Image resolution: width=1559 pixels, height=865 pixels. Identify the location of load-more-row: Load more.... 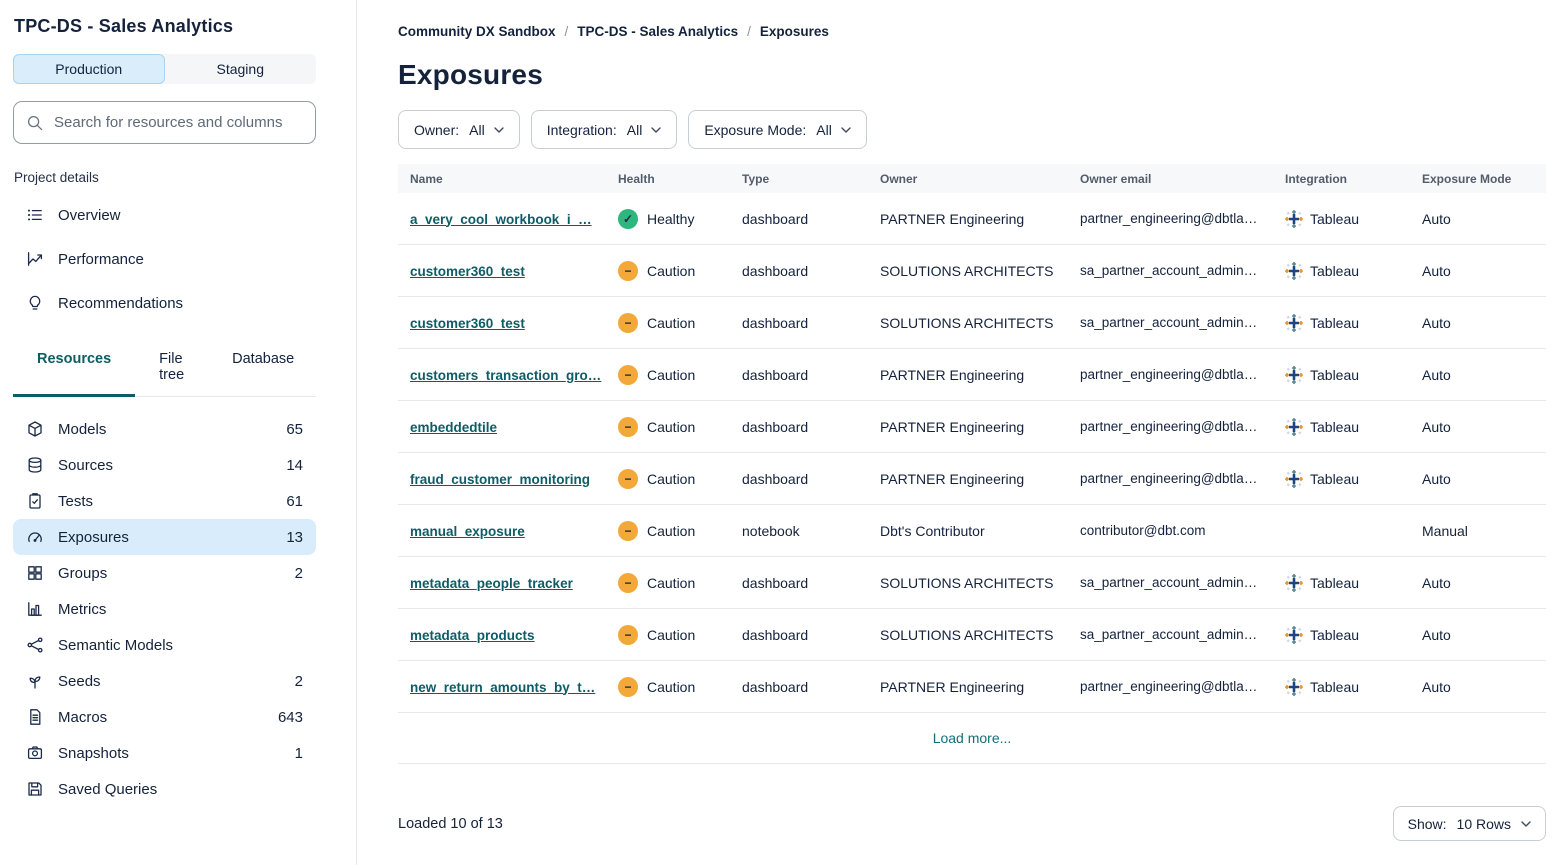
(972, 738).